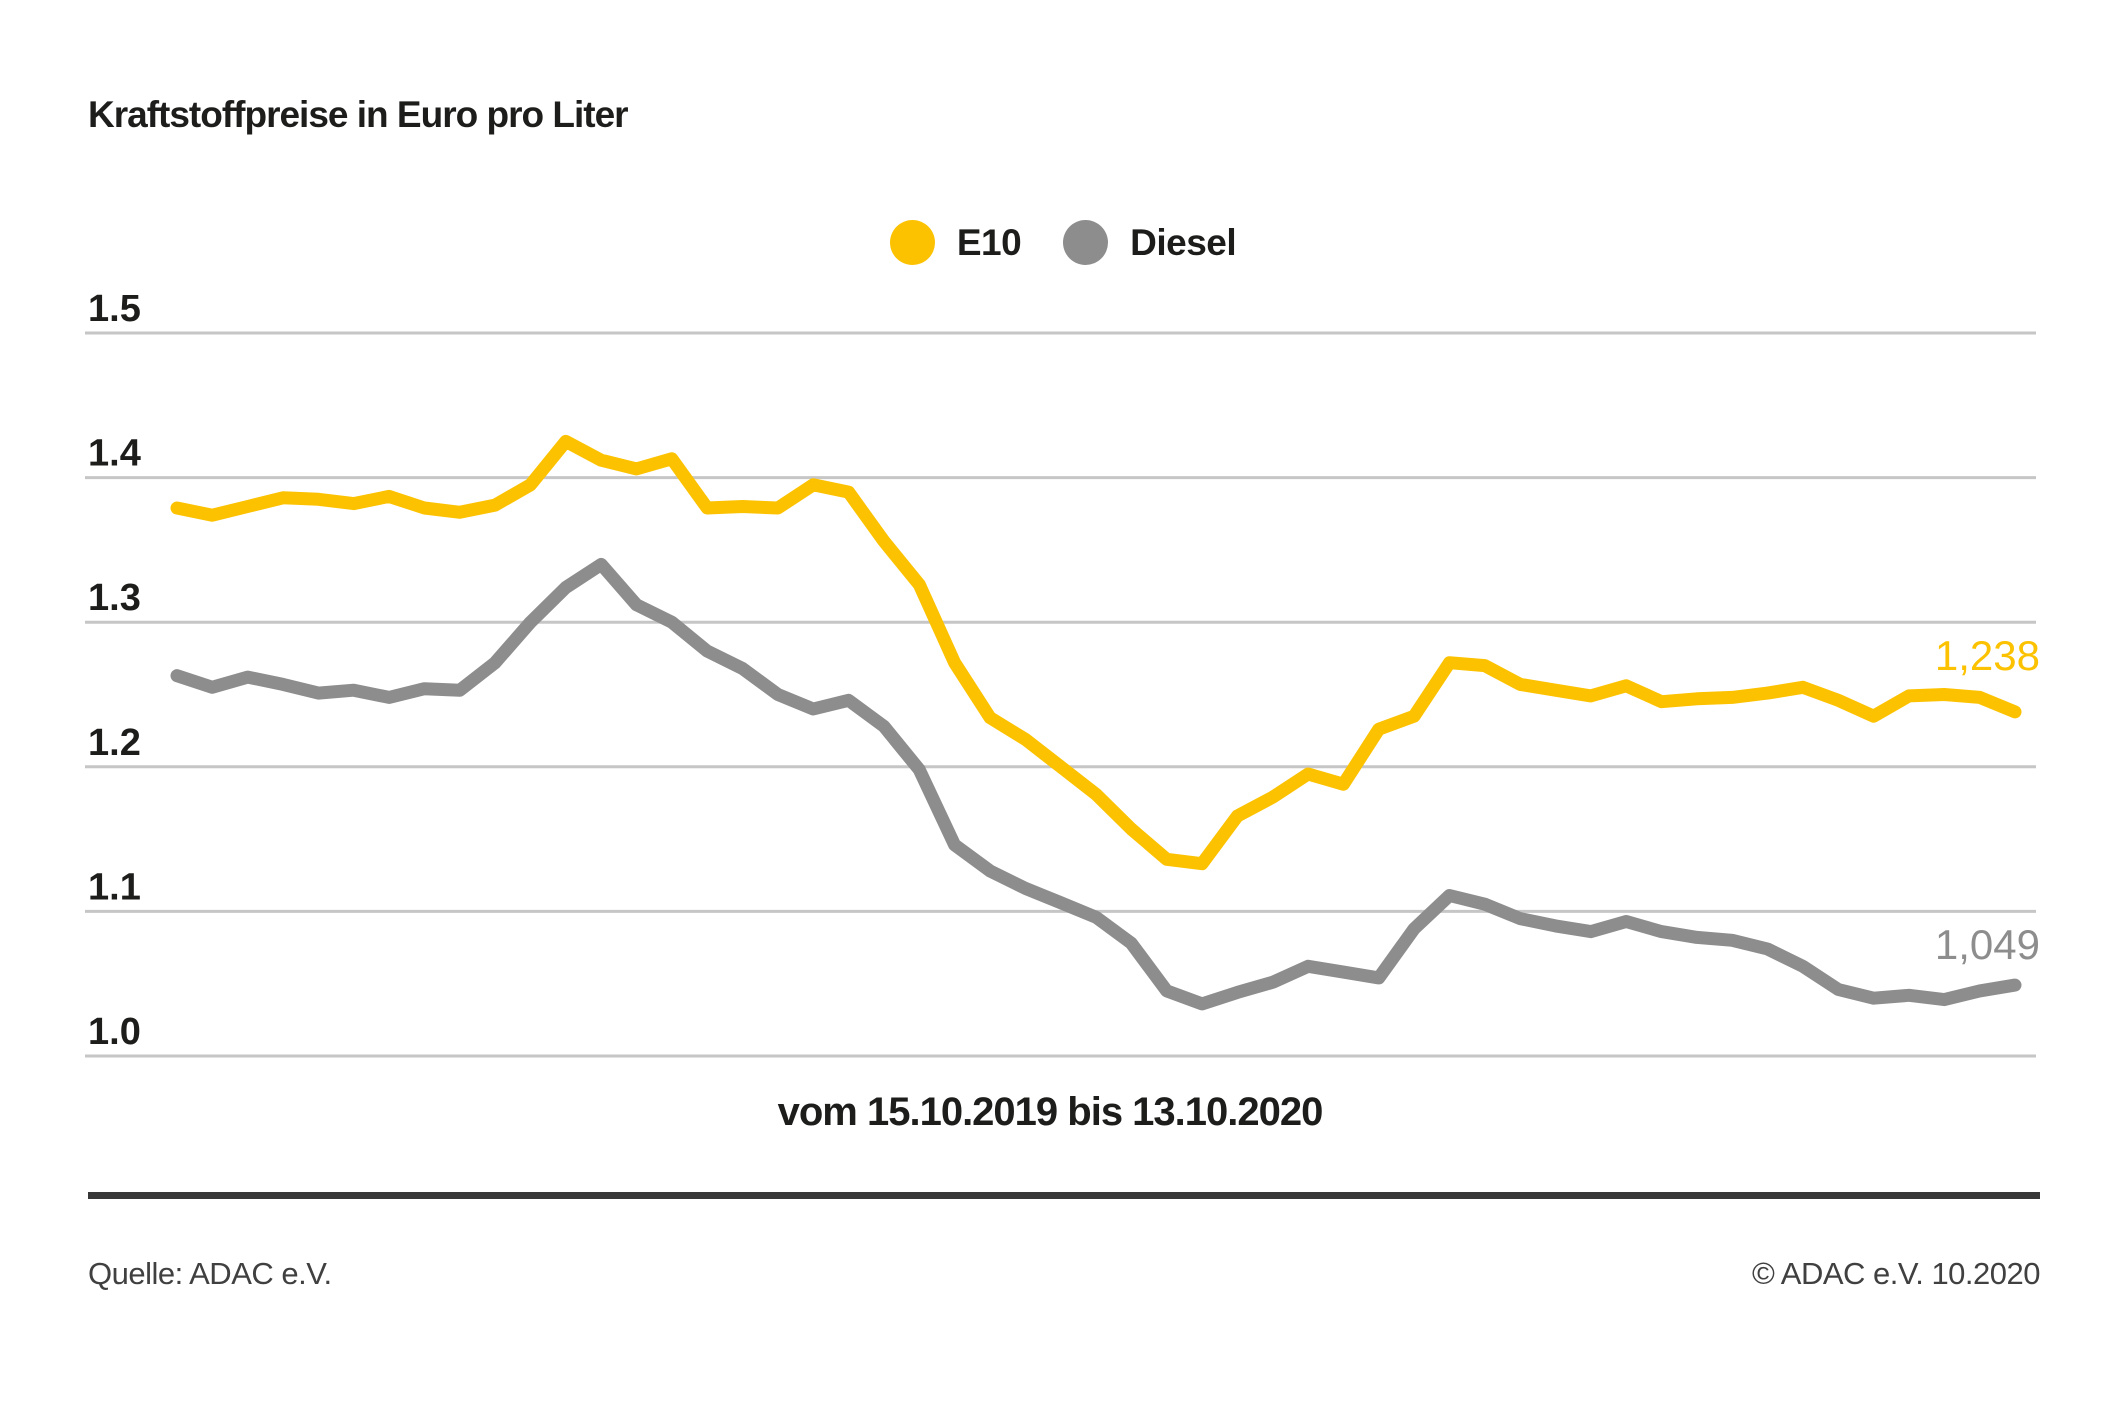 This screenshot has height=1414, width=2126. What do you see at coordinates (1183, 242) in the screenshot?
I see `diesel-legend-label: Diesel` at bounding box center [1183, 242].